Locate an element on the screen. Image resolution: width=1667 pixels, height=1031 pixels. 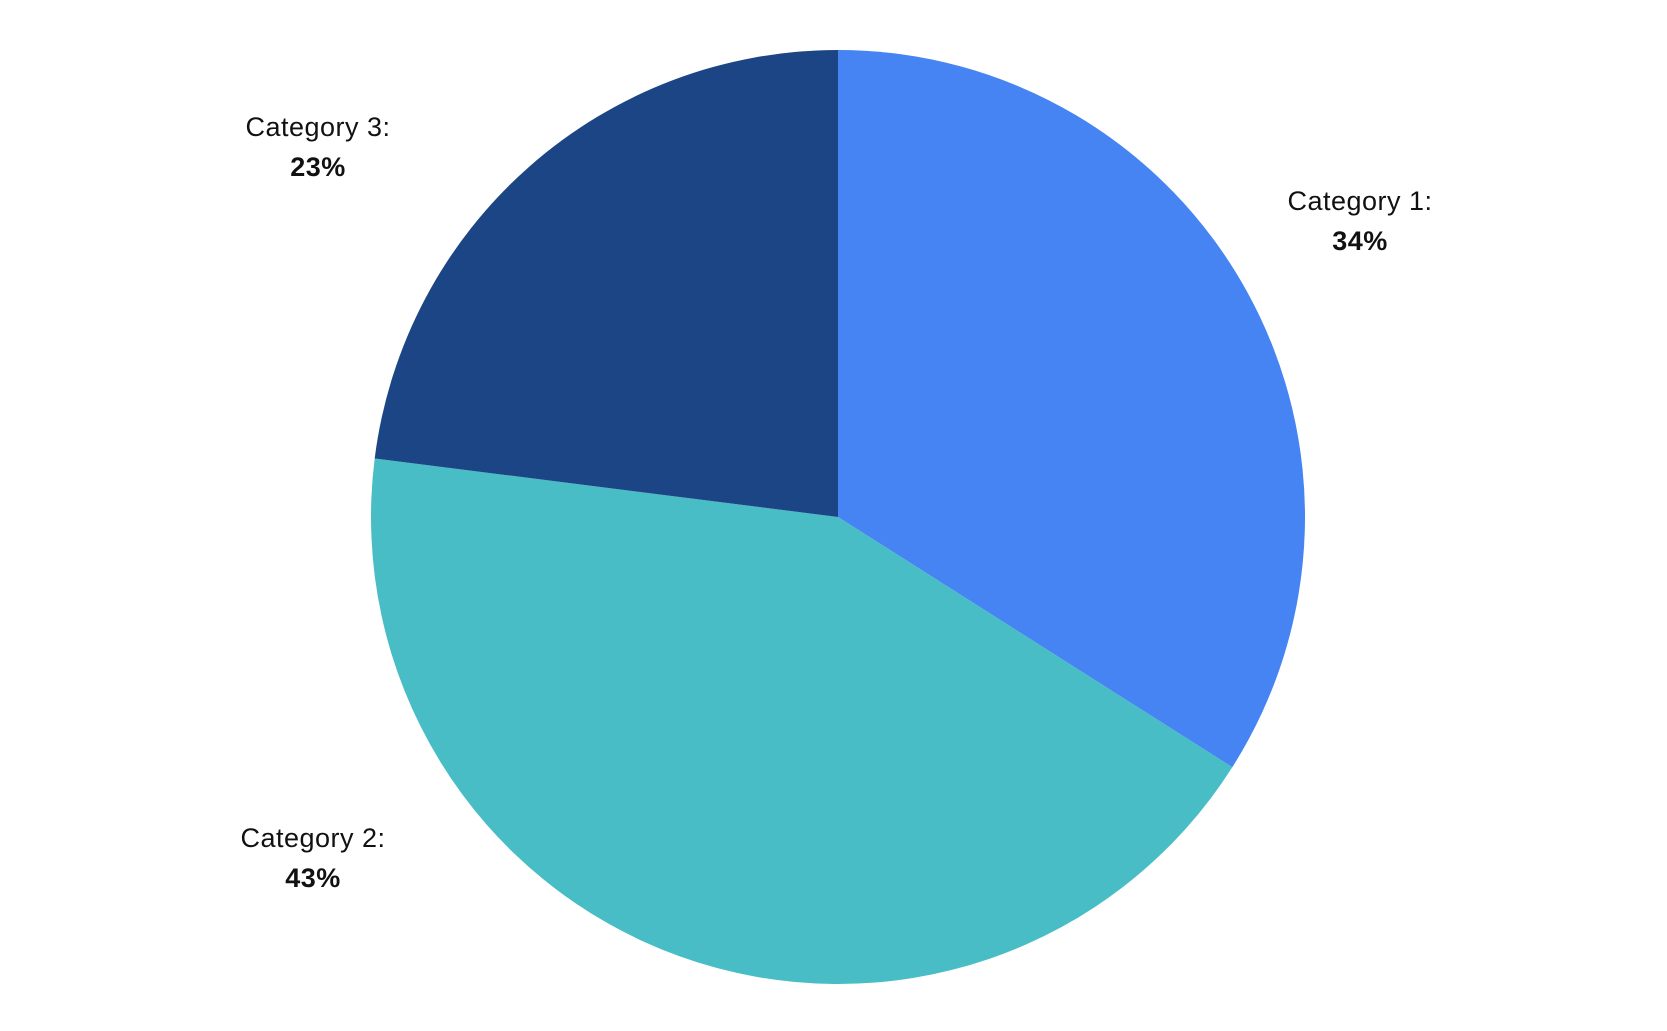
slice-label: Category 2: is located at coordinates (312, 838).